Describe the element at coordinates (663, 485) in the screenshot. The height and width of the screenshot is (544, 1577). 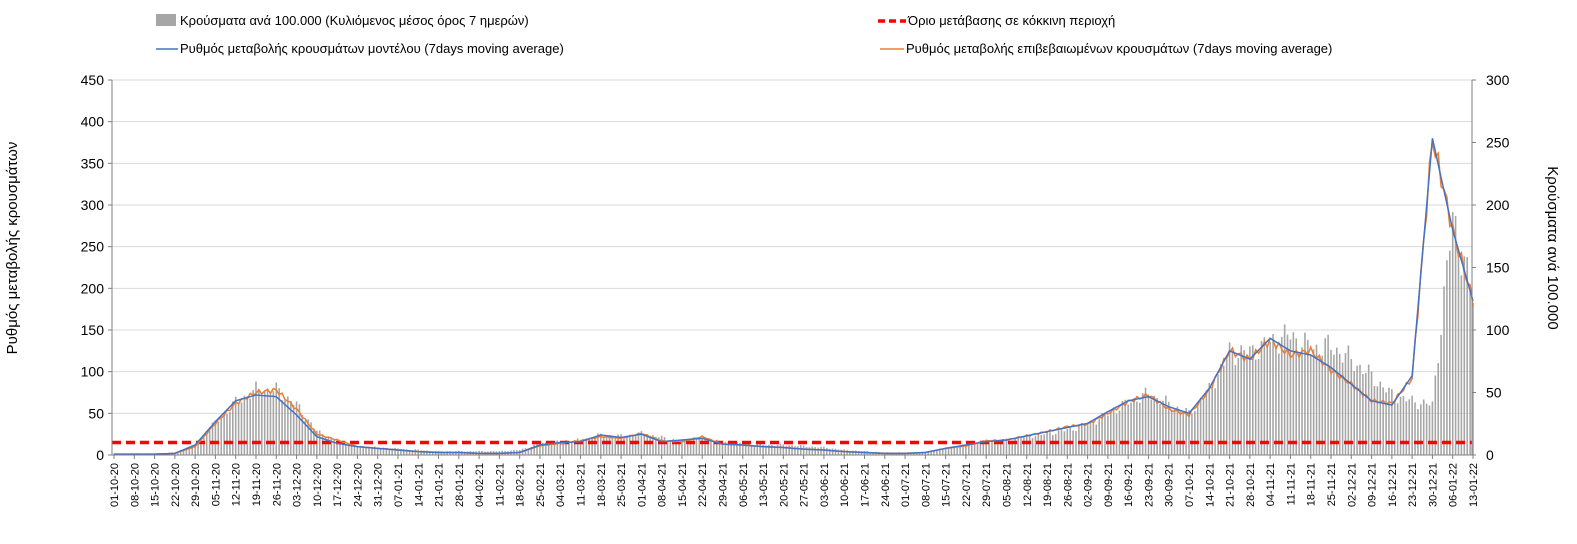
I see `x-tick-label: 08-04-21` at that location.